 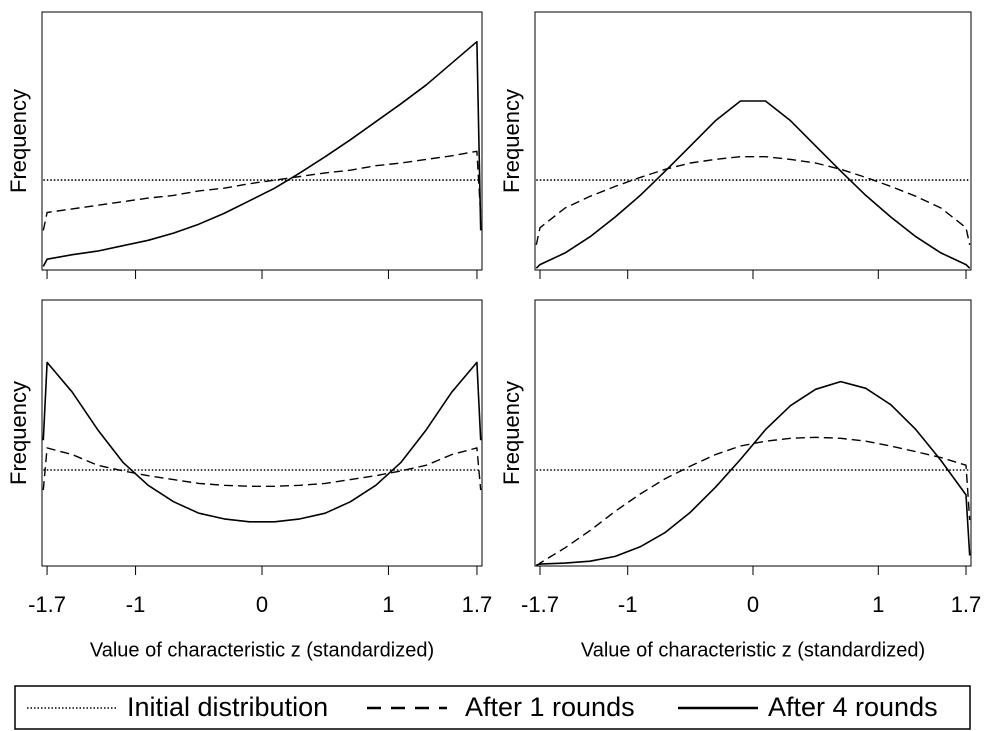 I want to click on legend-label: After 1 rounds, so click(x=550, y=707).